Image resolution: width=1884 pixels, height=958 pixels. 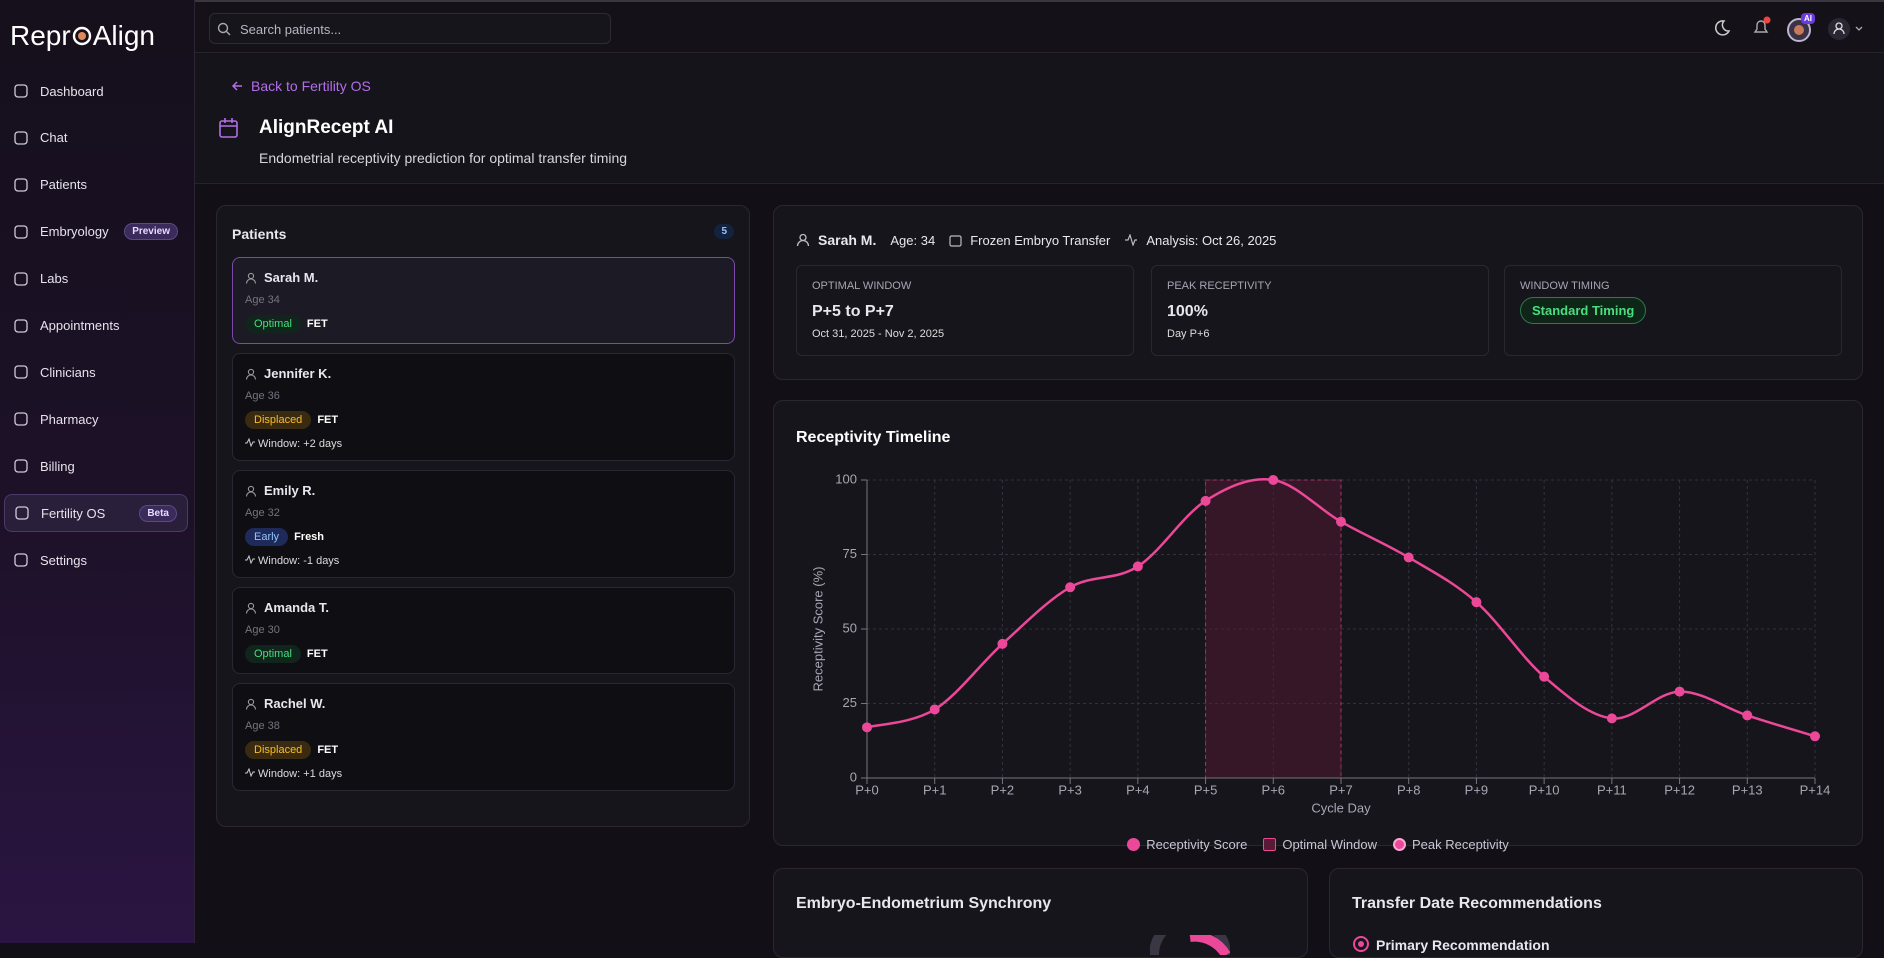 What do you see at coordinates (913, 240) in the screenshot?
I see `patient-age: Age: 34` at bounding box center [913, 240].